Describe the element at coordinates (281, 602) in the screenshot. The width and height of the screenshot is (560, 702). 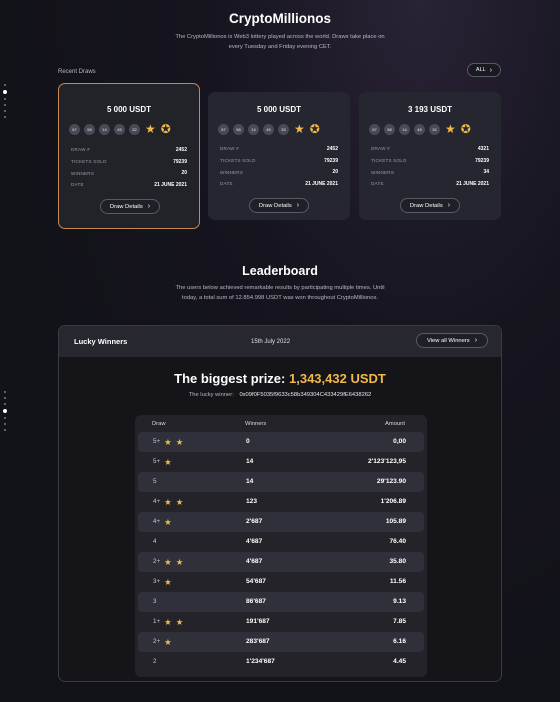
I see `table-row: 3 86'687 9.13` at that location.